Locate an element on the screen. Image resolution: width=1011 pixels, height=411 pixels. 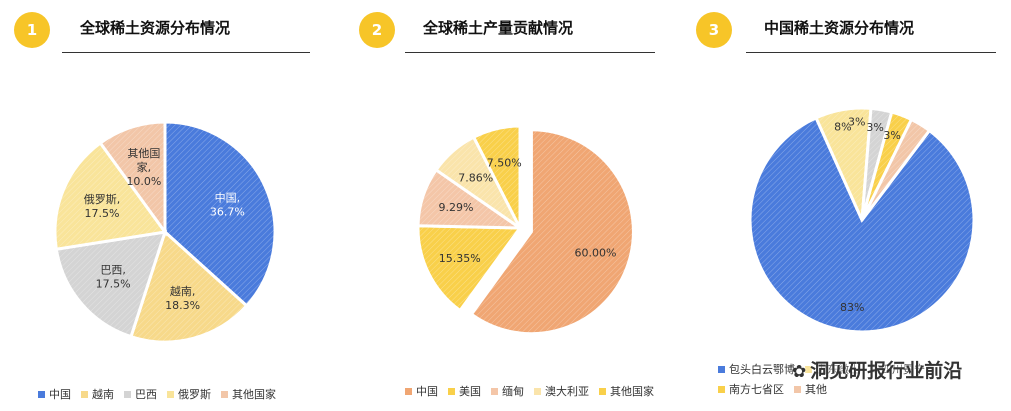
slice-label-5: 7.50% is located at coordinates (504, 163).